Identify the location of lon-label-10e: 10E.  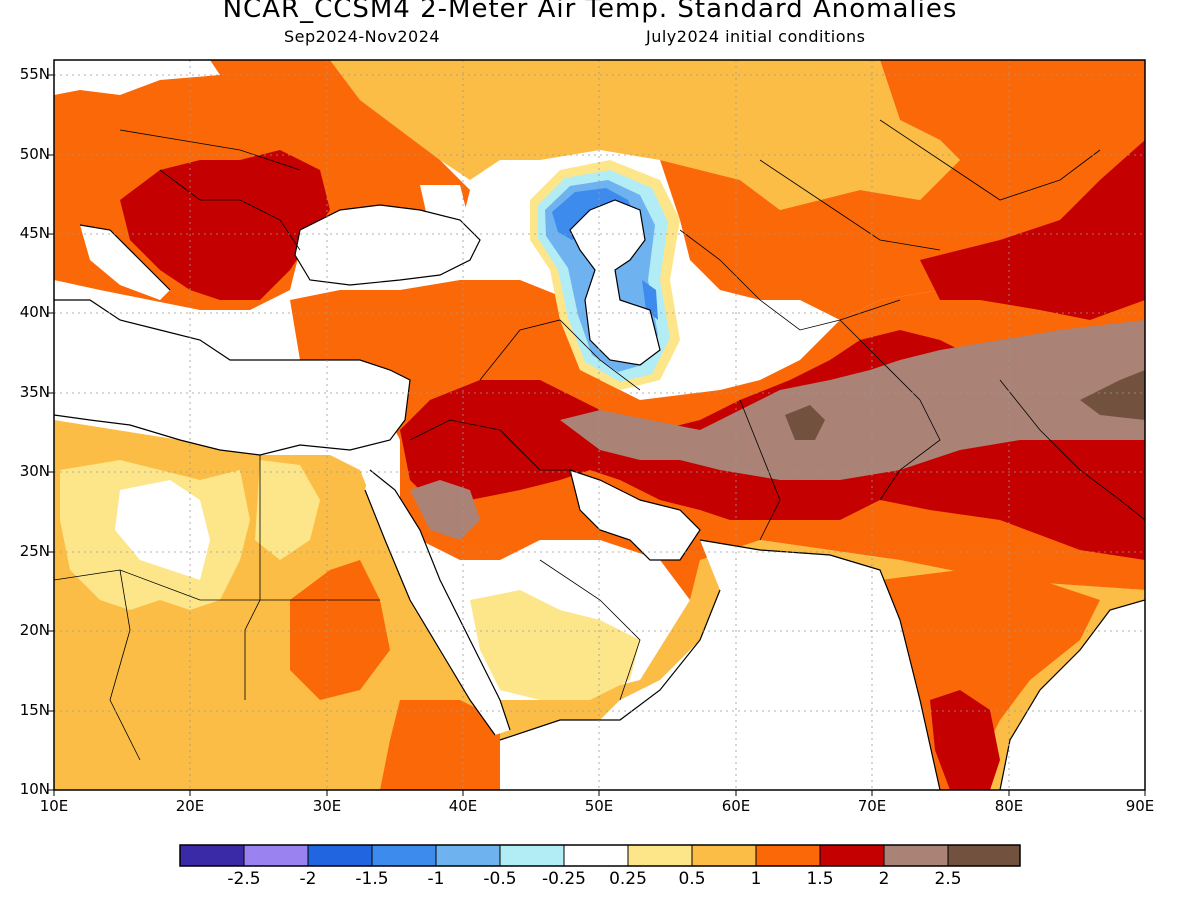
(54, 806).